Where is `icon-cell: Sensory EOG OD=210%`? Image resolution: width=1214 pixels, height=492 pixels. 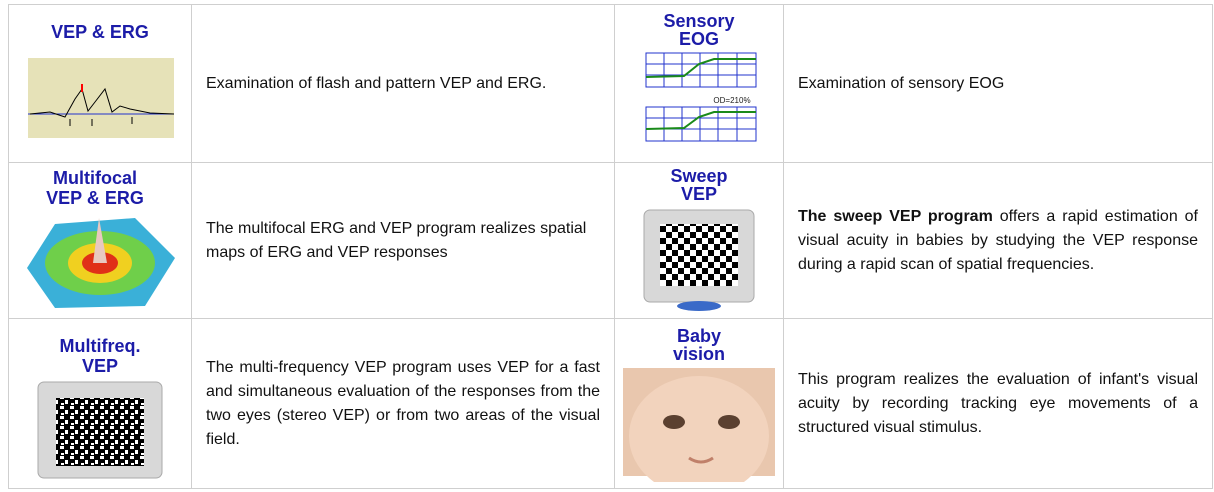
icon-cell: Sensory EOG OD=210% is located at coordinates (699, 83).